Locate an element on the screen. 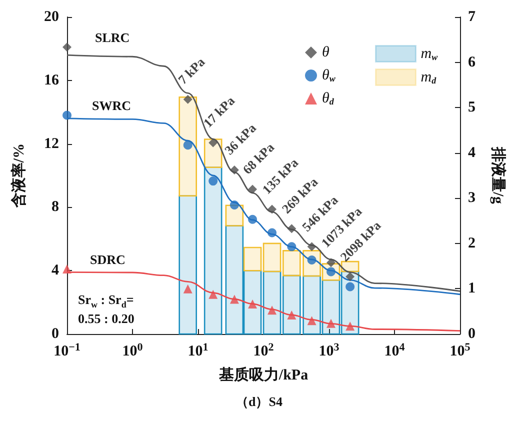 This screenshot has height=421, width=518. text: （d）S4 is located at coordinates (259, 401).